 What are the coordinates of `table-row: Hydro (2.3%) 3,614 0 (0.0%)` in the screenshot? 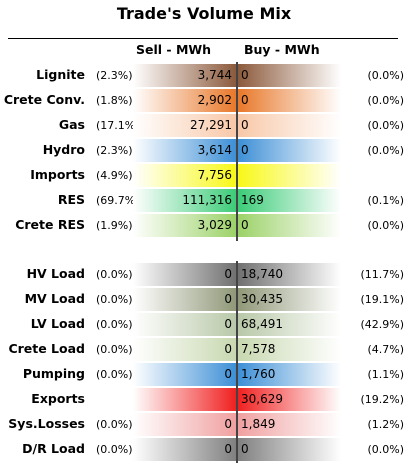 It's located at (204, 150).